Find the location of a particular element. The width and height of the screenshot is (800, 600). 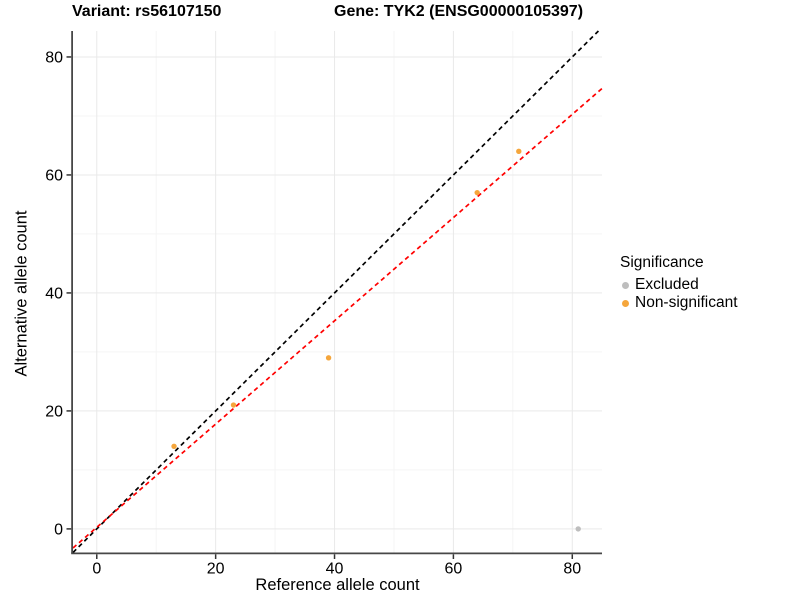

x-tick-label: 80 is located at coordinates (572, 569).